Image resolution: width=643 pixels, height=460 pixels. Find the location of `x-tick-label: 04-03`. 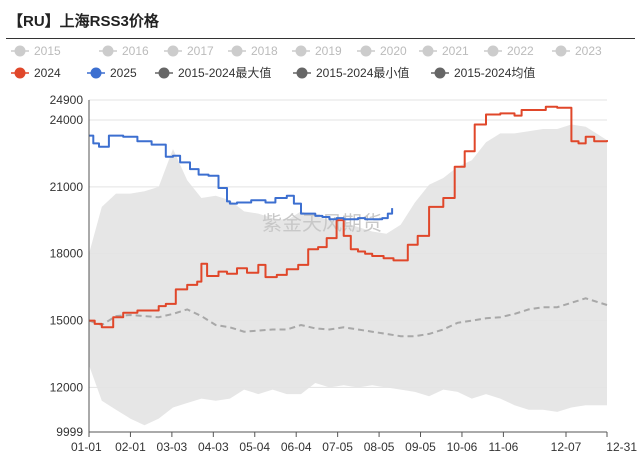

x-tick-label: 04-03 is located at coordinates (213, 447).